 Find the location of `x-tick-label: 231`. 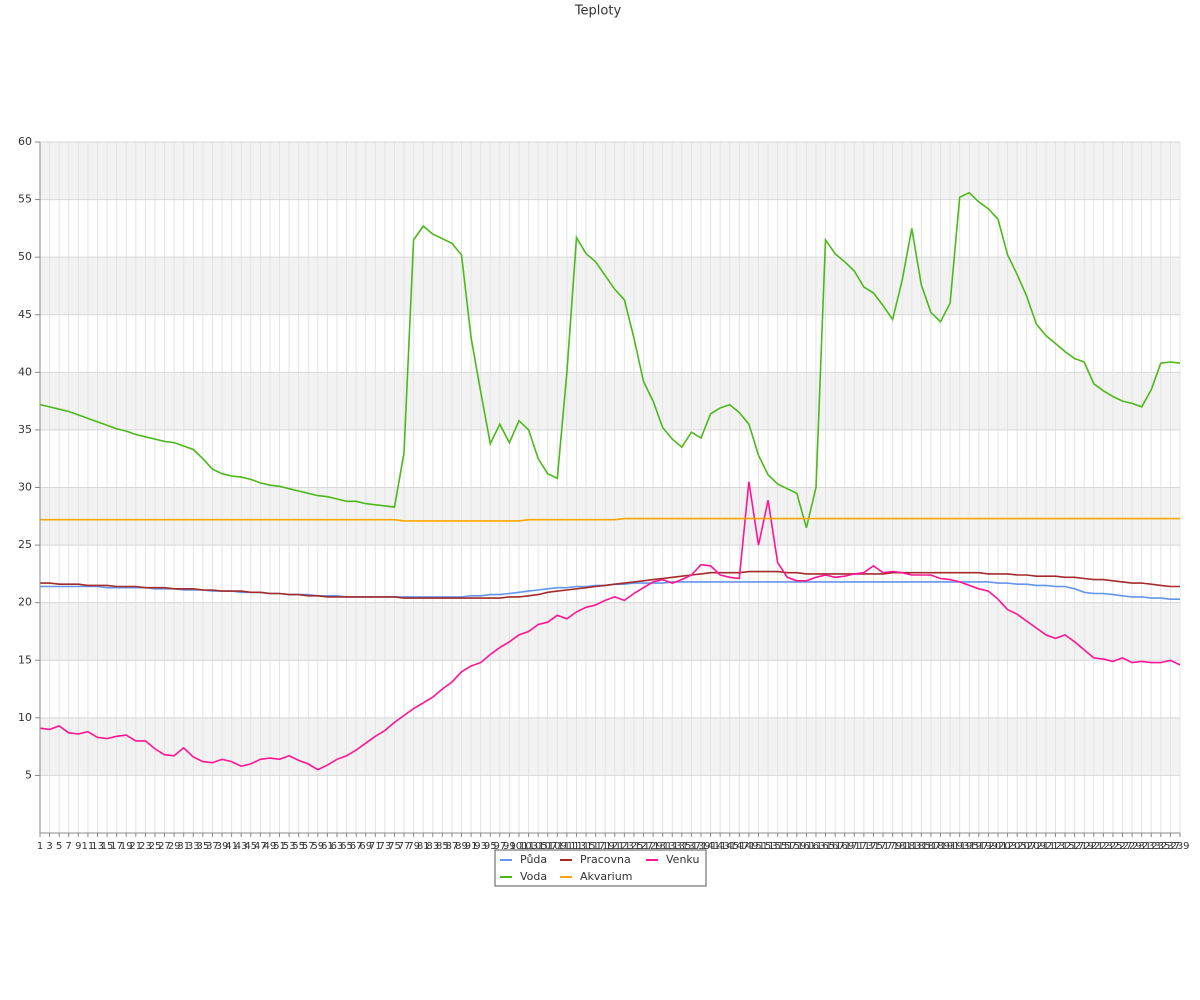

x-tick-label: 231 is located at coordinates (1141, 846).